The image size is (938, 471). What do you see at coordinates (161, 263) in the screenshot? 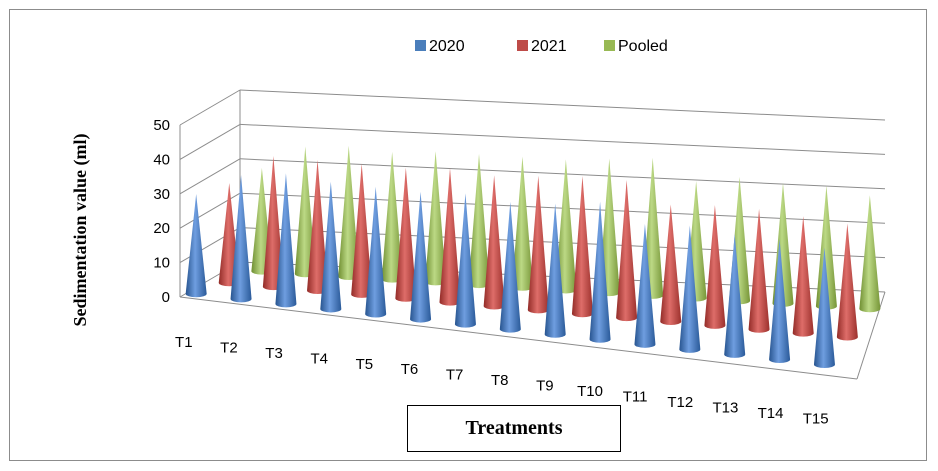
I see `y-tick-label: 10` at bounding box center [161, 263].